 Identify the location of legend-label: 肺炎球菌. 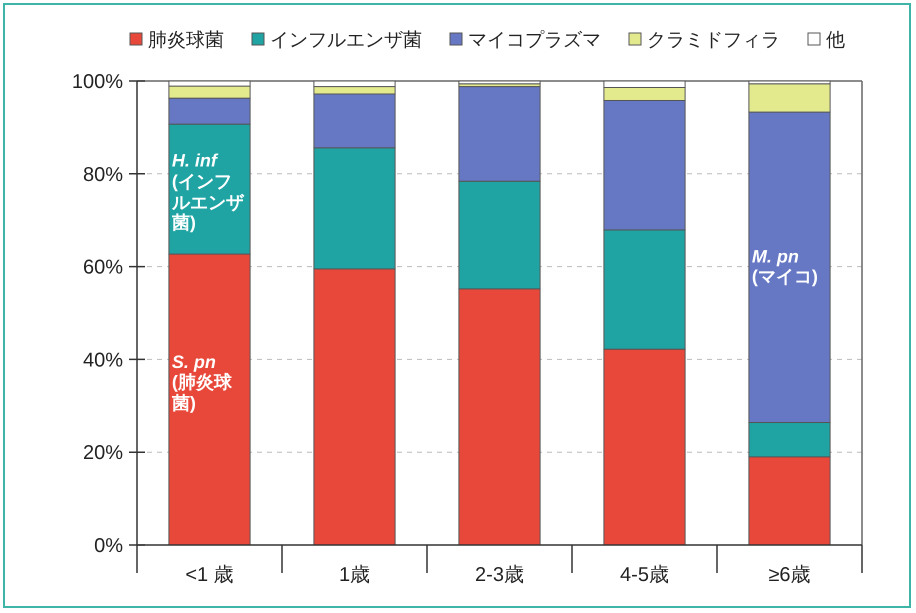
(186, 40).